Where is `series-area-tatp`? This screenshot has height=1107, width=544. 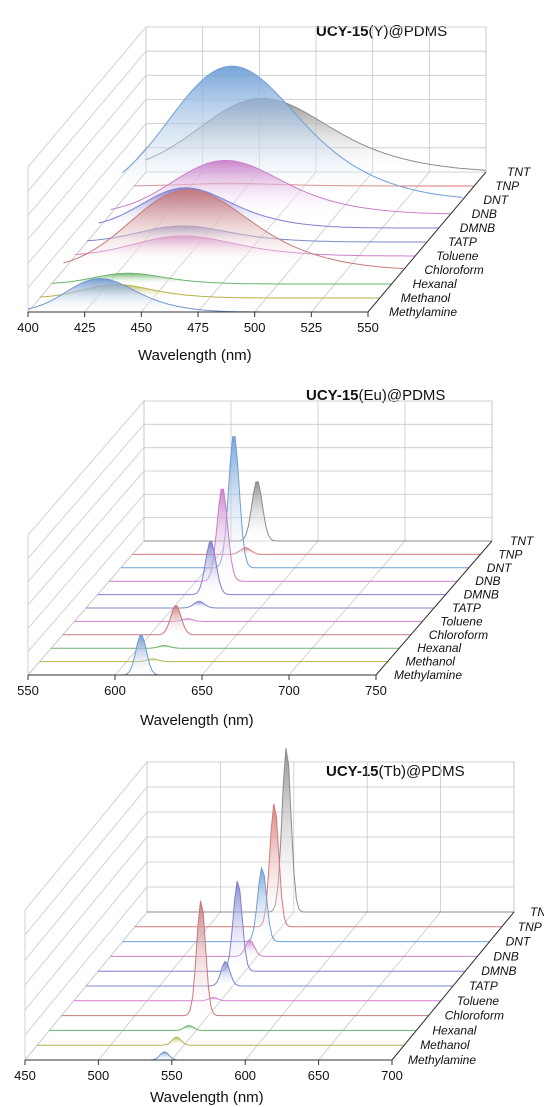 series-area-tatp is located at coordinates (269, 973).